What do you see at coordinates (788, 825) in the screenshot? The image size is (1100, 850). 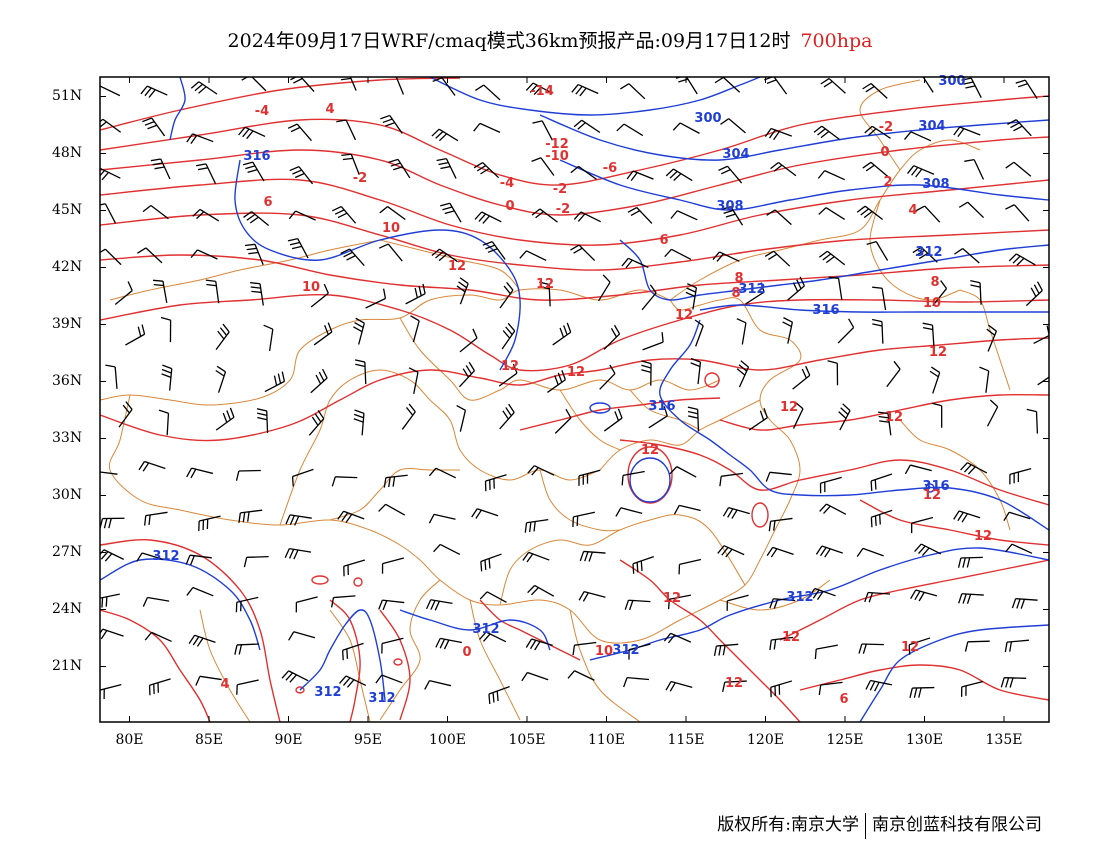 I see `copyright-owner: 版权所有:南京大学` at bounding box center [788, 825].